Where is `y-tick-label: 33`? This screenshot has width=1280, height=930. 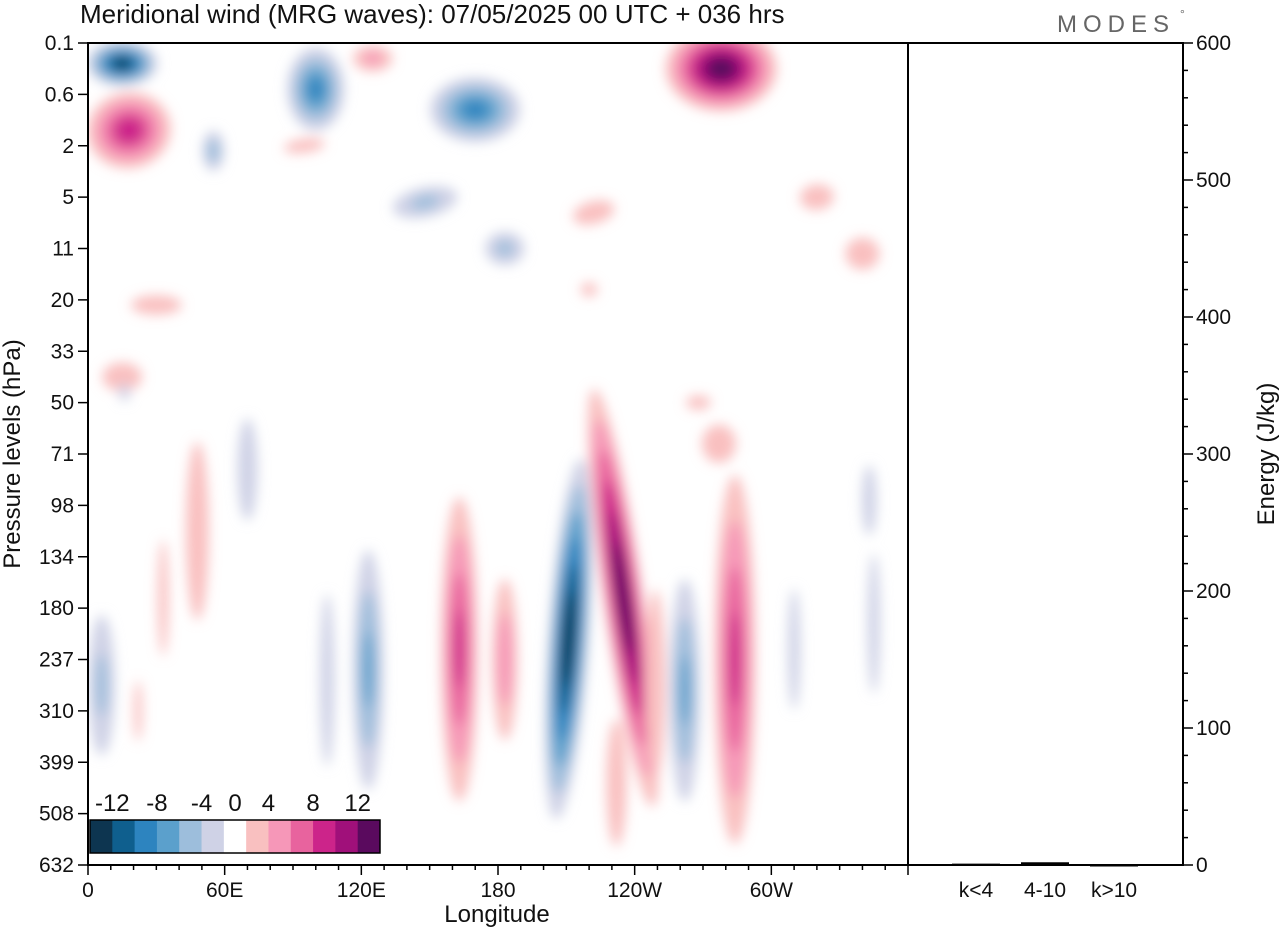
y-tick-label: 33 is located at coordinates (62, 351).